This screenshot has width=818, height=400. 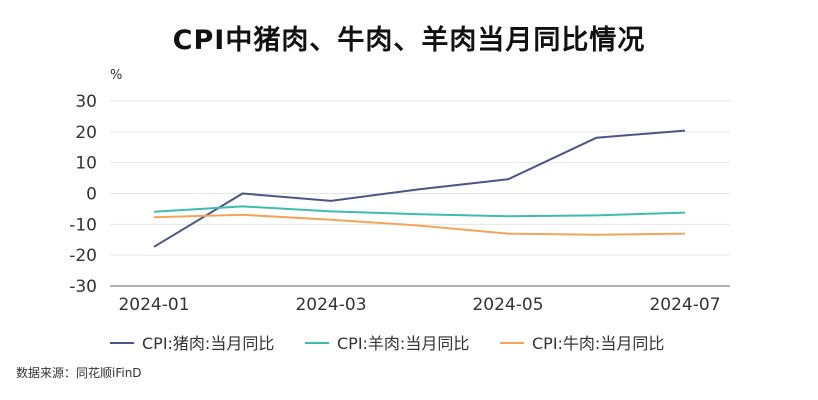 What do you see at coordinates (684, 305) in the screenshot?
I see `x-tick-label: 2024-07` at bounding box center [684, 305].